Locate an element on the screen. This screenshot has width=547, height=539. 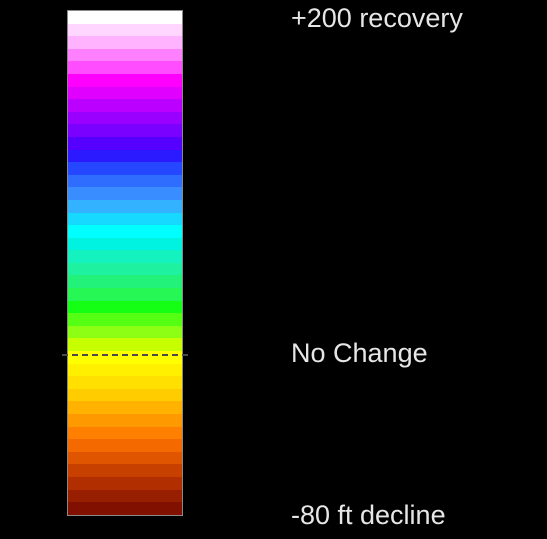
no-change-dashed-line is located at coordinates (125, 355).